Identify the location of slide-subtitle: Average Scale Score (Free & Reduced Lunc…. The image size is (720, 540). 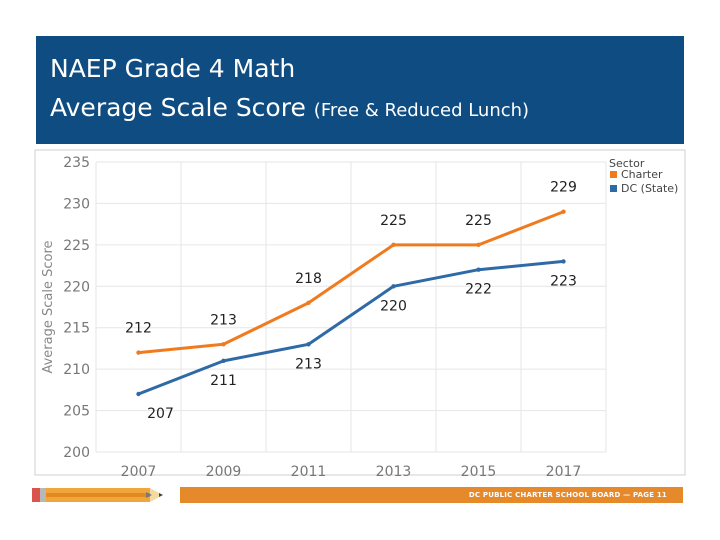
(367, 109).